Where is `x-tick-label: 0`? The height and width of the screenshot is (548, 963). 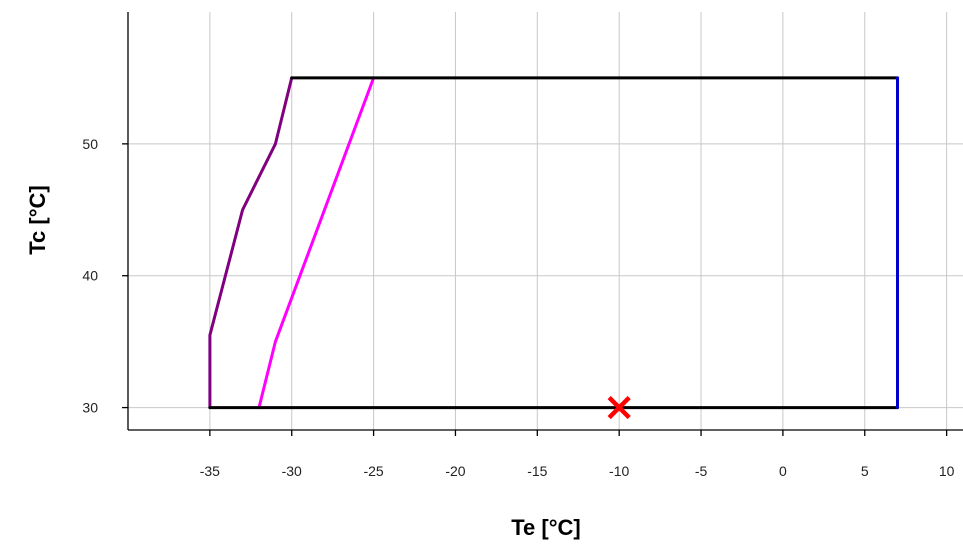
x-tick-label: 0 is located at coordinates (783, 471).